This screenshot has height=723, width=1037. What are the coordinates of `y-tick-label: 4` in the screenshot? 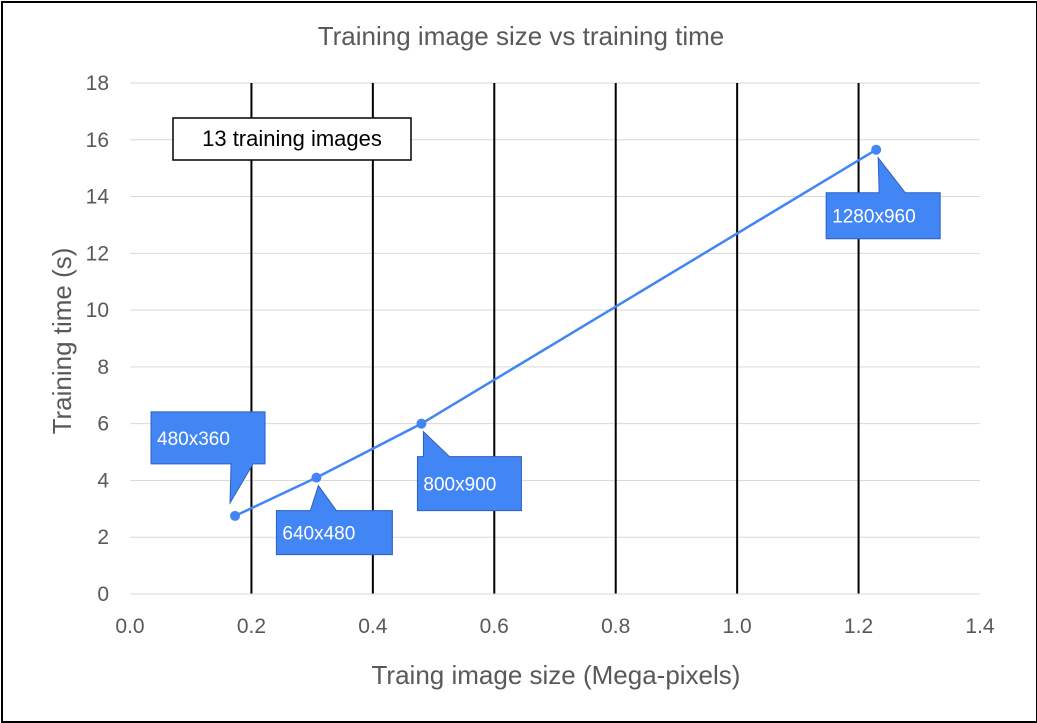 It's located at (103, 480).